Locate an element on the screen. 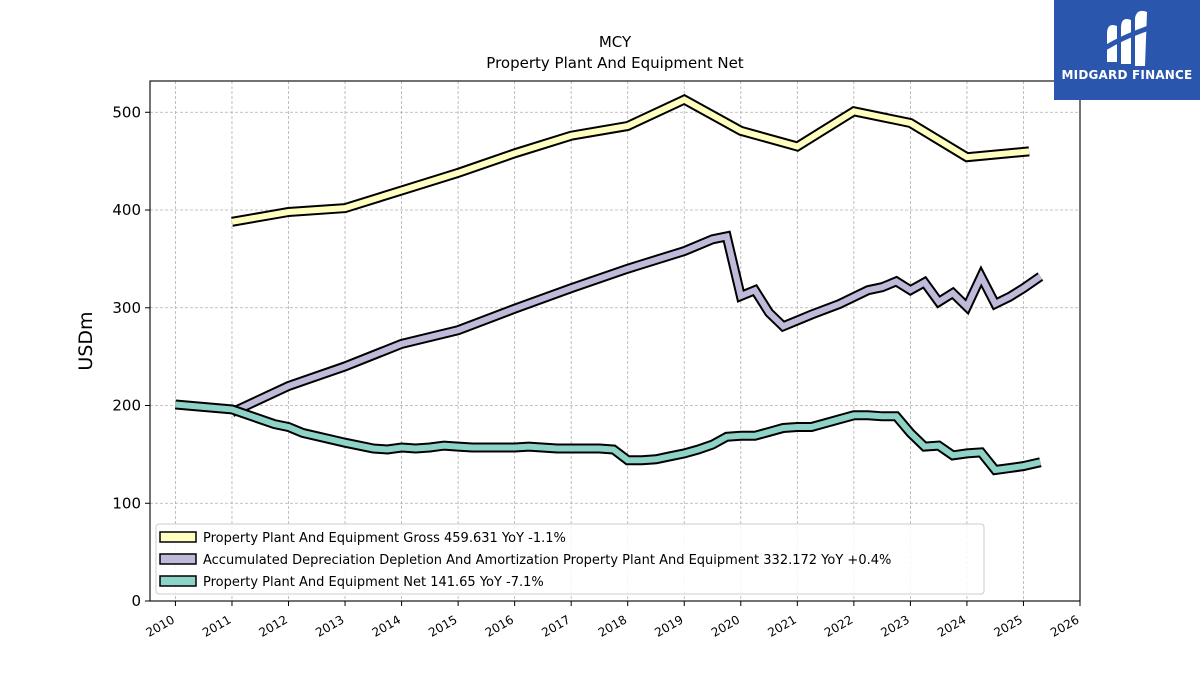  y-tick-label: 400 is located at coordinates (126, 210).